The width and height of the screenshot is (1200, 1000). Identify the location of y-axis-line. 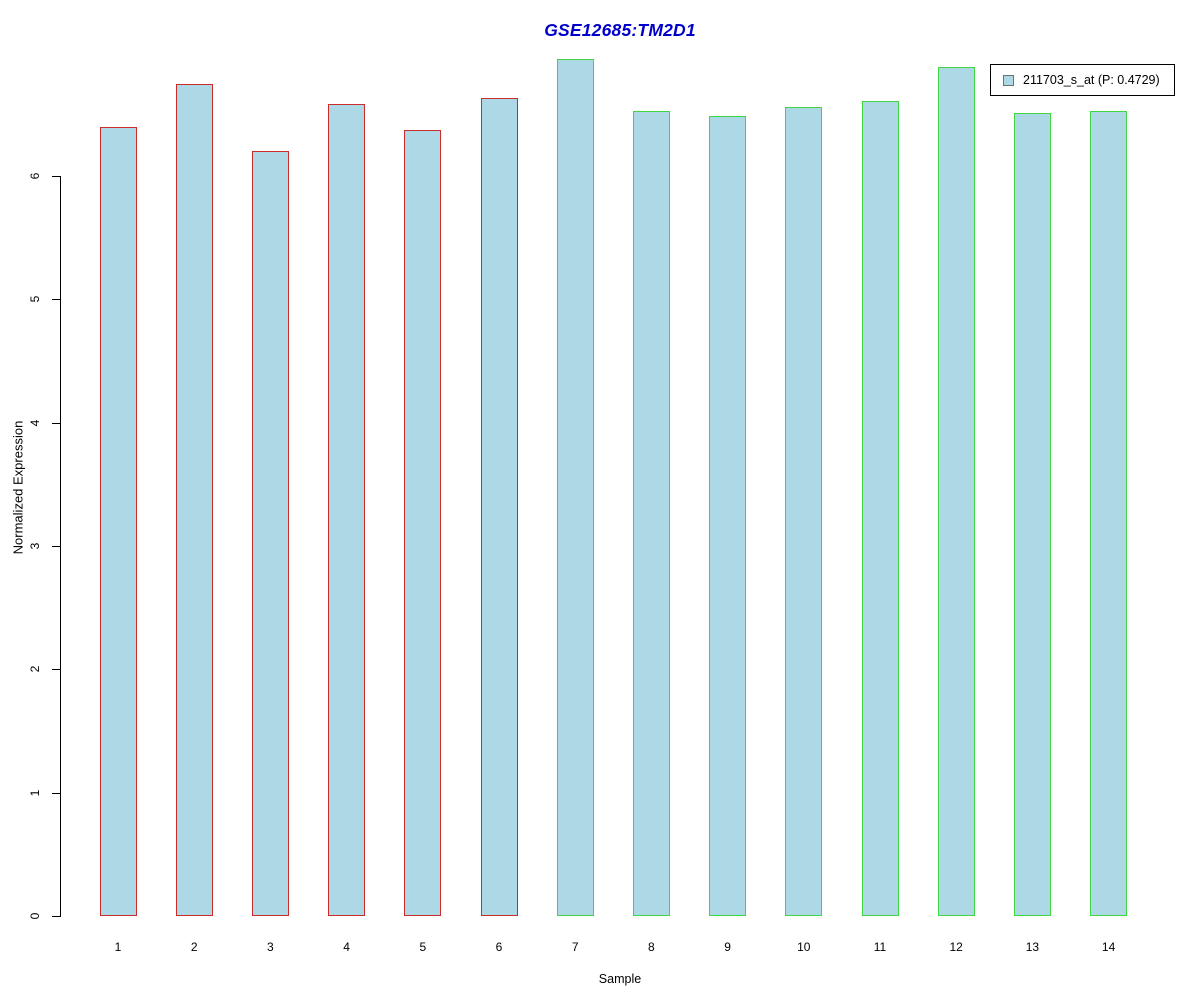
(60, 546).